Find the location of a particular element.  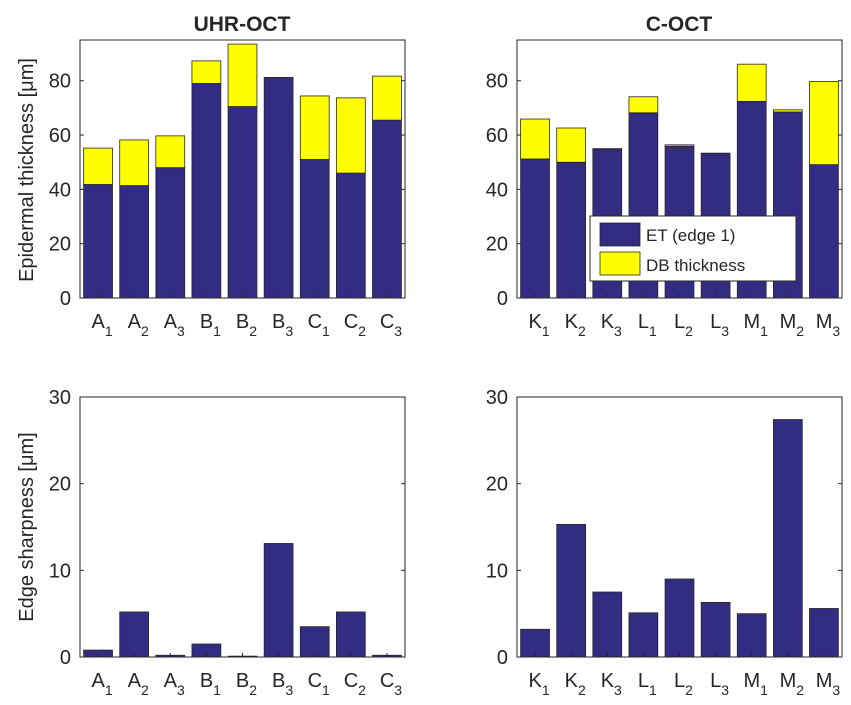

bar-et-edge-1-a1 is located at coordinates (98, 241).